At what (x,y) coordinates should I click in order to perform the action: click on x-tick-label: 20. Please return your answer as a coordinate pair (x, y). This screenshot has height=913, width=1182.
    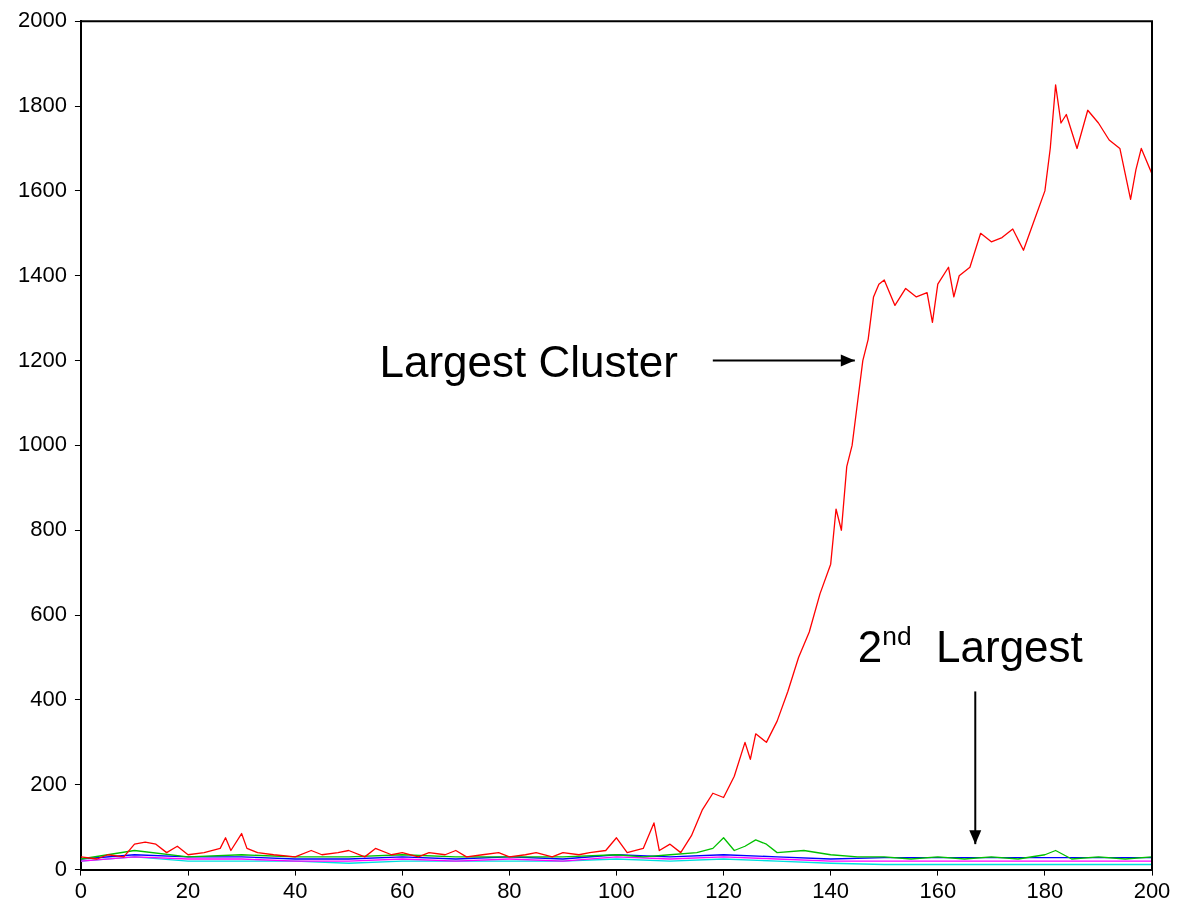
    Looking at the image, I should click on (188, 890).